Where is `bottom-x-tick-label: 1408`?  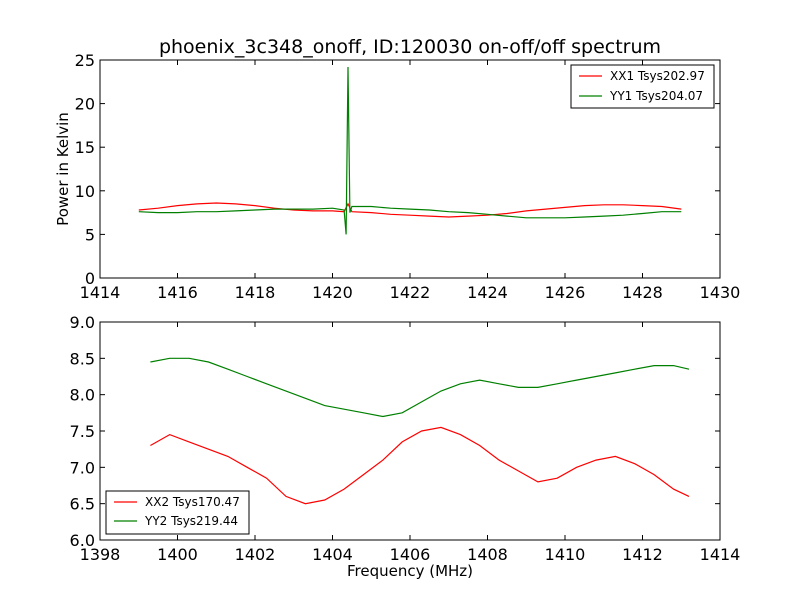 bottom-x-tick-label: 1408 is located at coordinates (487, 554).